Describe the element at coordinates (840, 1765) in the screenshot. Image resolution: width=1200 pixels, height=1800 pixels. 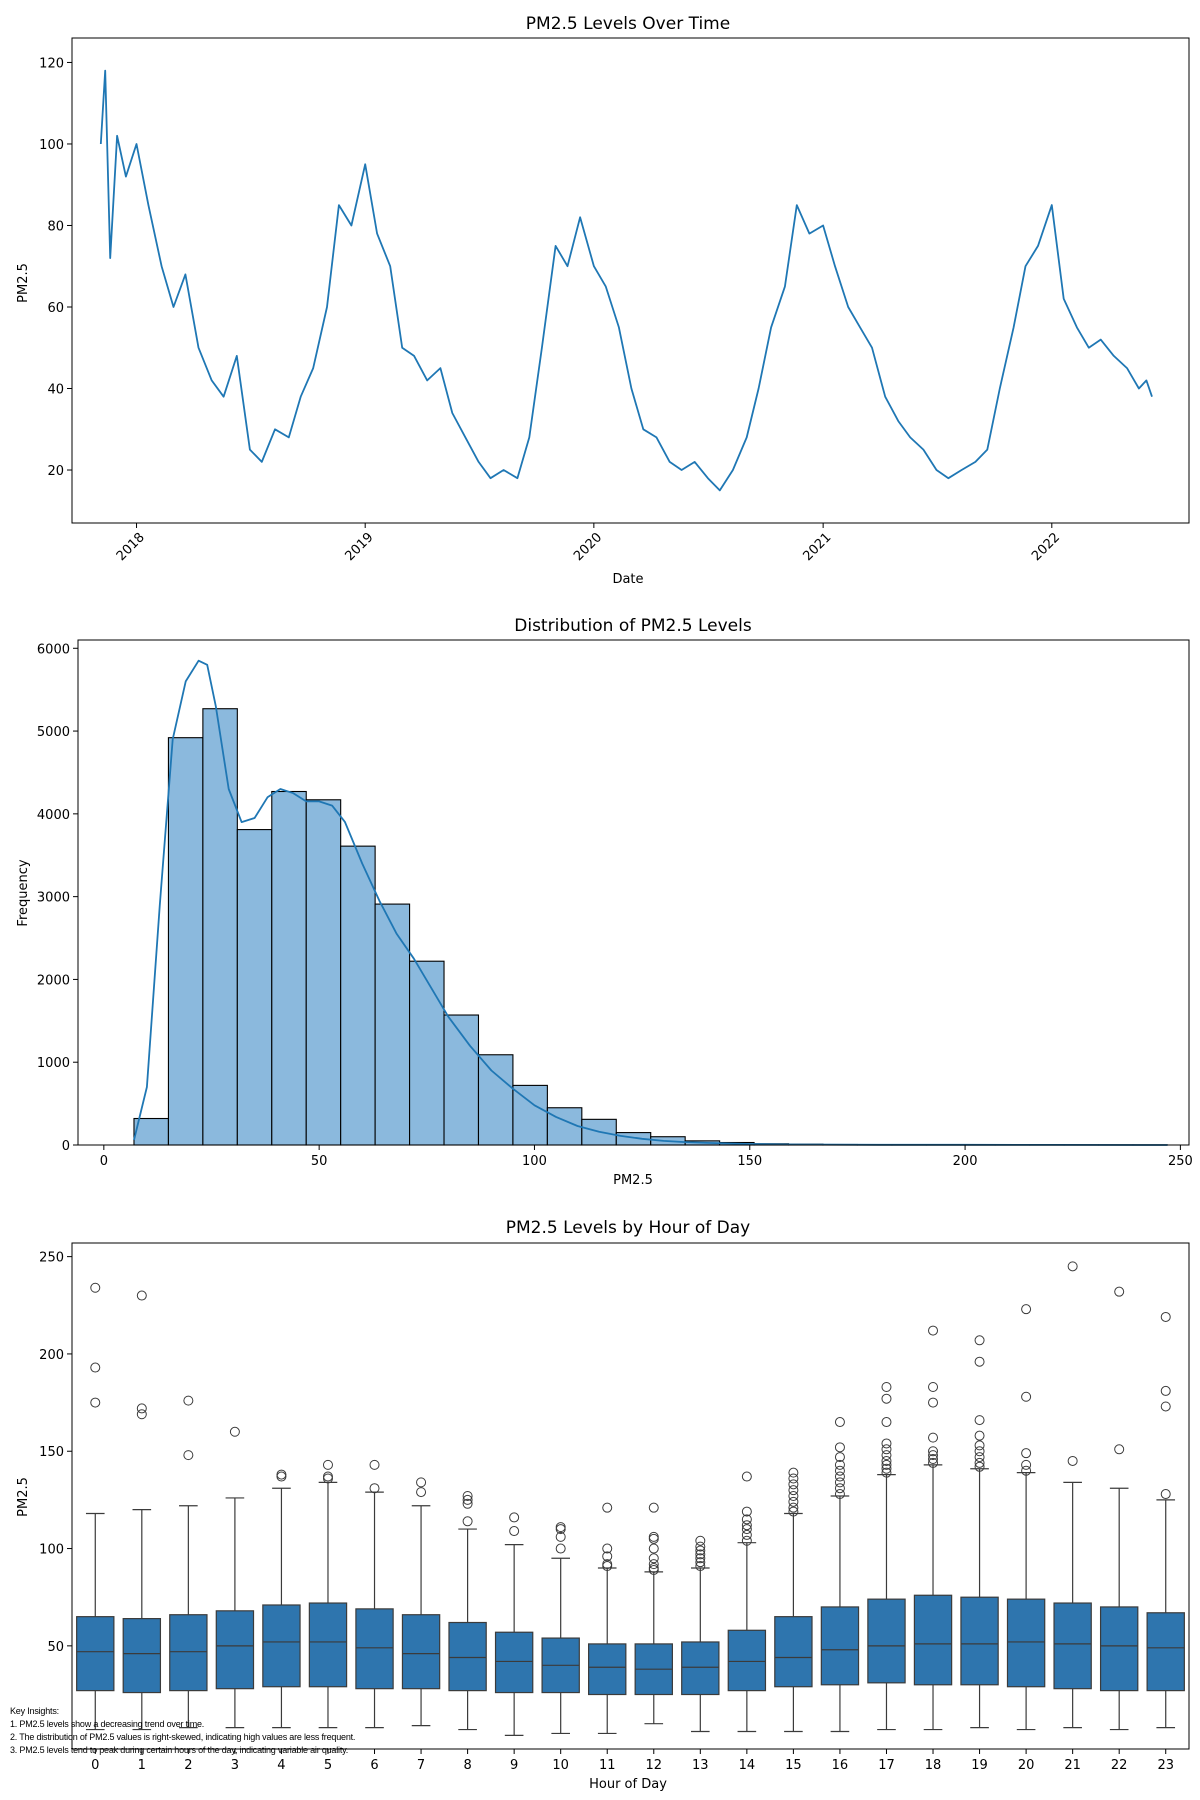
I see `x-tick-label: 16` at that location.